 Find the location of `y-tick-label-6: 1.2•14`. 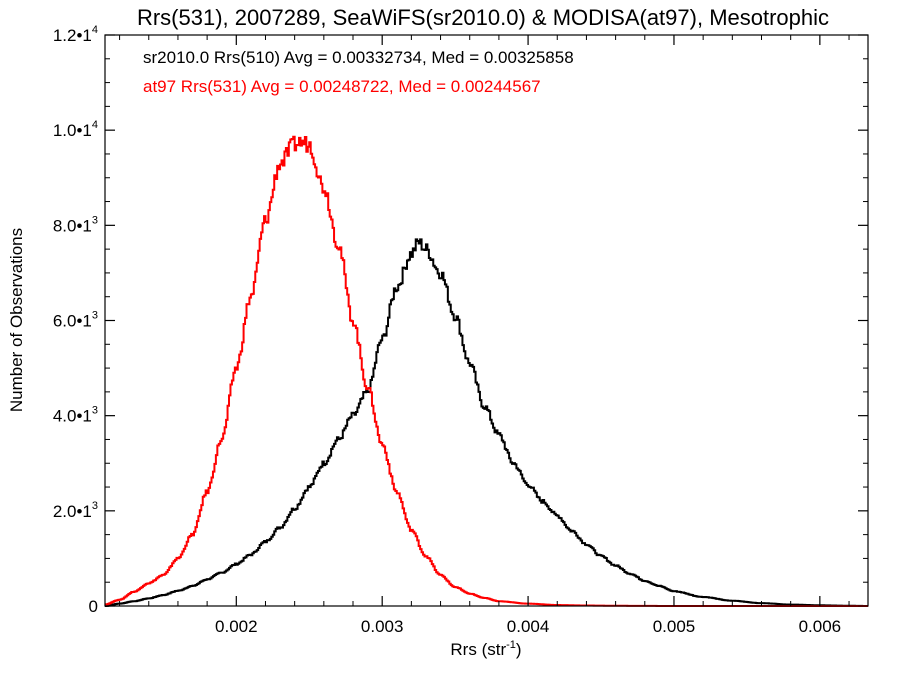

y-tick-label-6: 1.2•14 is located at coordinates (75, 34).